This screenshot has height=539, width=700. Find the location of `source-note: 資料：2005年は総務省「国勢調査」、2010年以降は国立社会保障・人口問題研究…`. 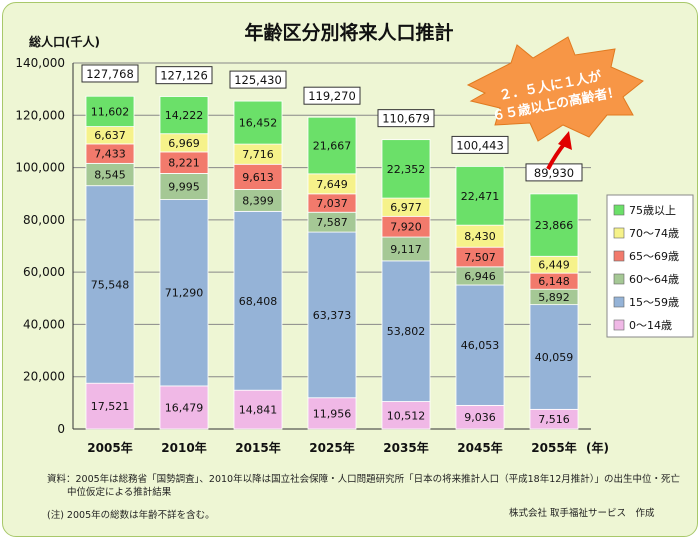

source-note: 資料：2005年は総務省「国勢調査」、2010年以降は国立社会保障・人口問題研究… is located at coordinates (367, 486).